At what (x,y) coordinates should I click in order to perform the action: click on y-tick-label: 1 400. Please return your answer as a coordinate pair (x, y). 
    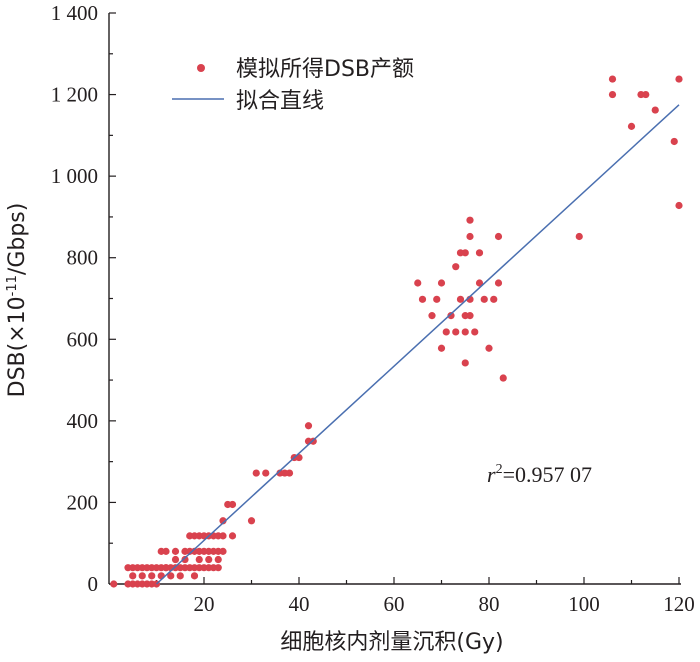
    Looking at the image, I should click on (74, 13).